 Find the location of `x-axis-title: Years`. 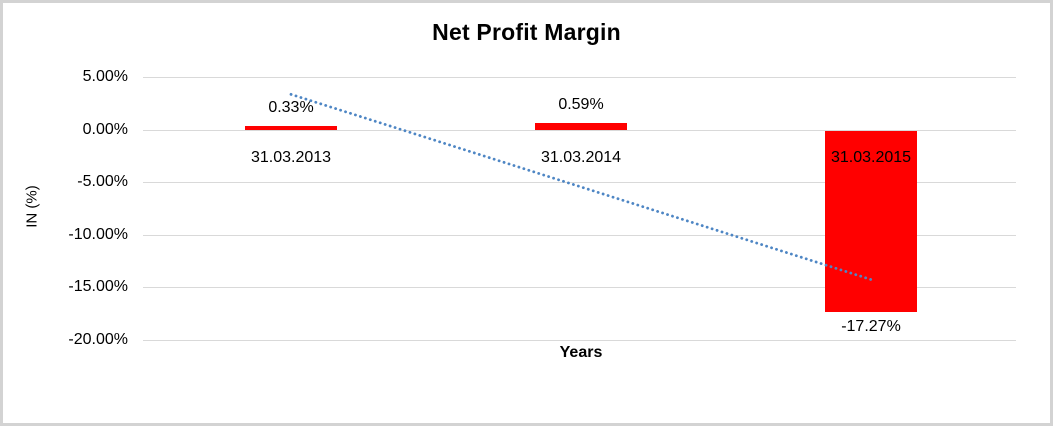

x-axis-title: Years is located at coordinates (581, 352).